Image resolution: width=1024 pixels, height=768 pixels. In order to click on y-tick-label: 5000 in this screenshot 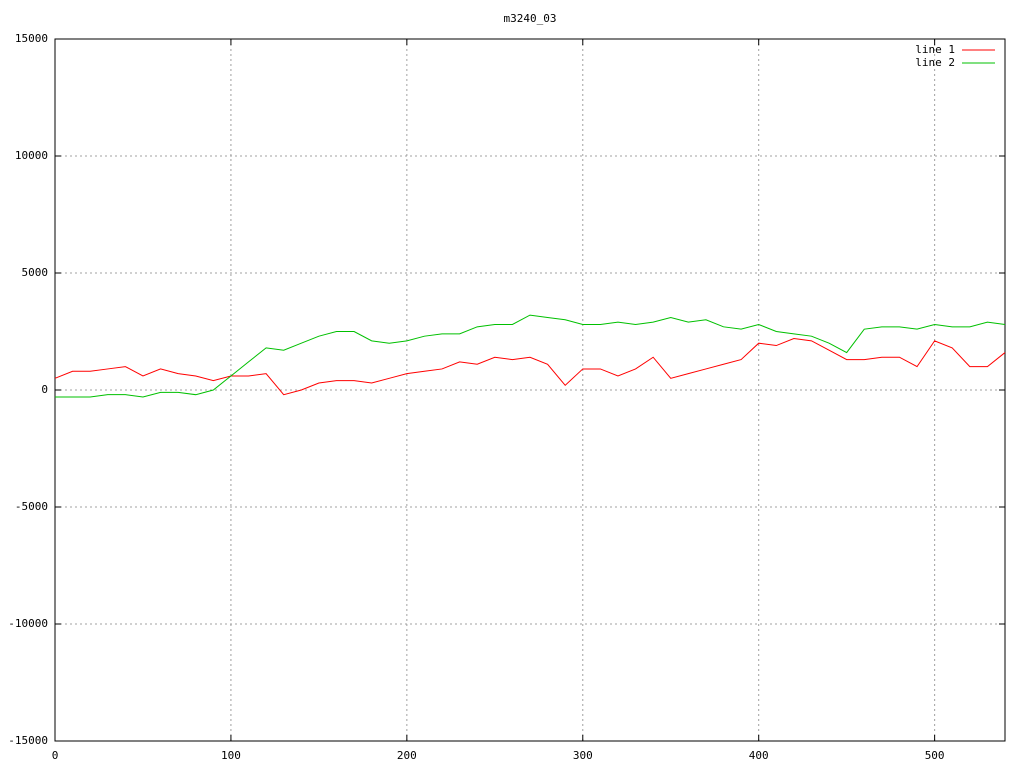, I will do `click(35, 272)`.